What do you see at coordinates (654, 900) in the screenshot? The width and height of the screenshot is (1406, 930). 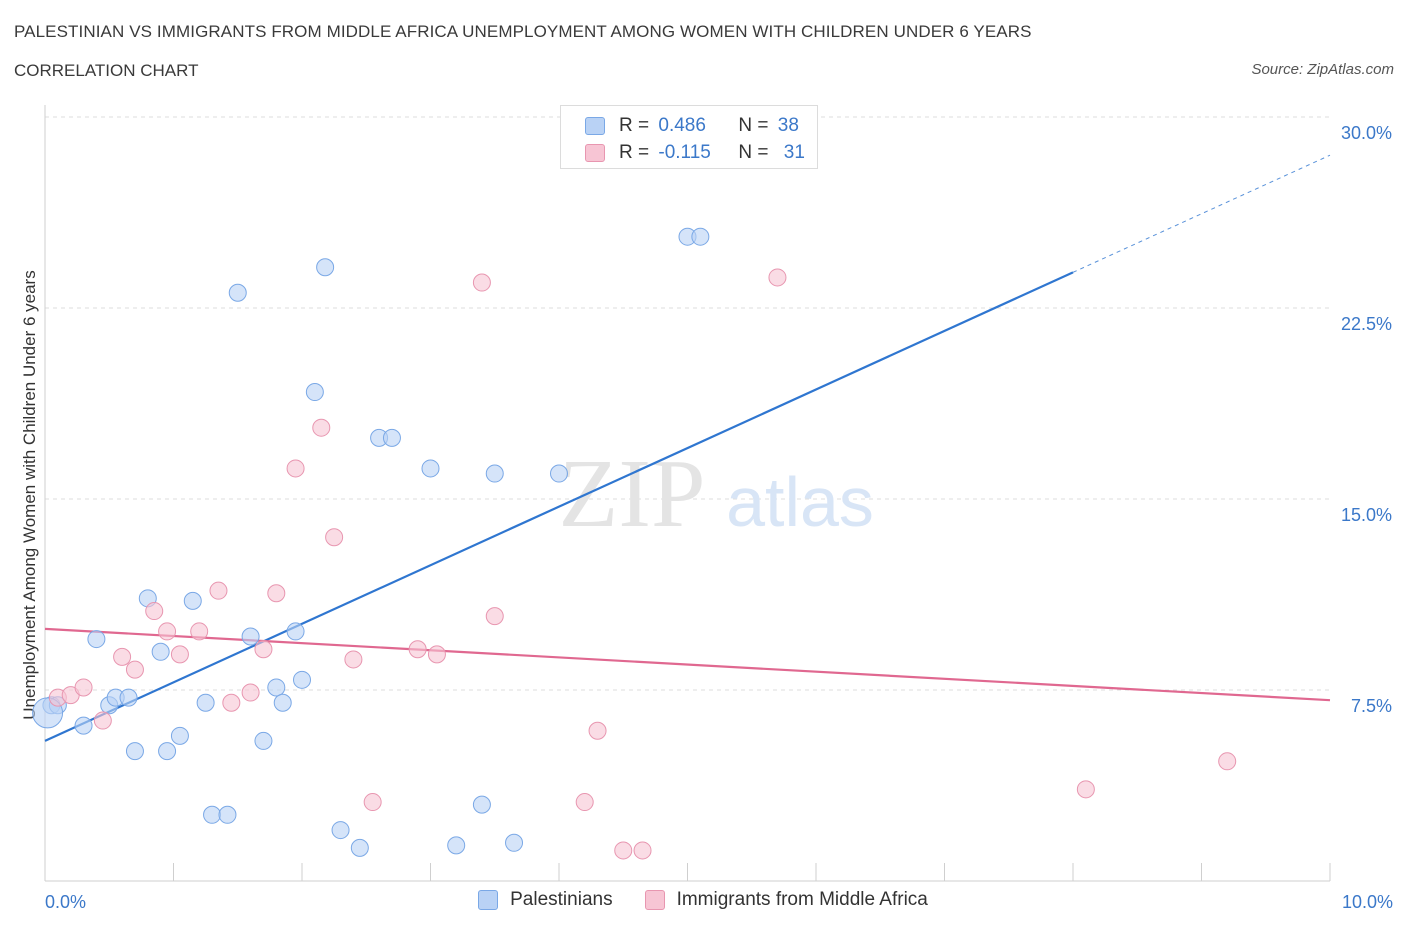 I see `legend-swatch-middle-africa` at bounding box center [654, 900].